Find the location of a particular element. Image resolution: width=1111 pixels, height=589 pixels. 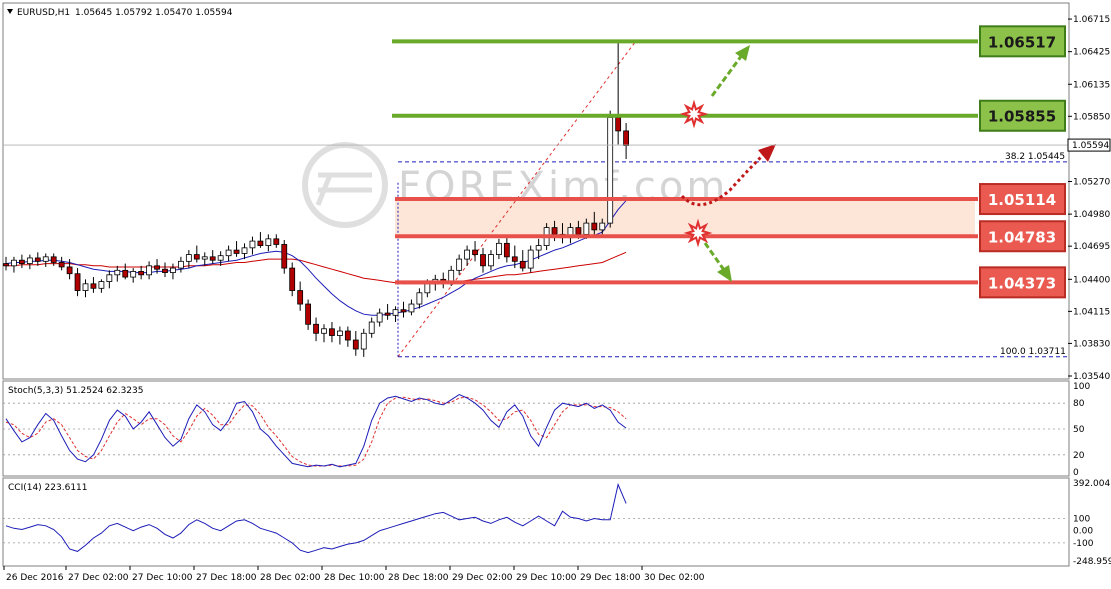

support-zone-layer is located at coordinates (685, 218).